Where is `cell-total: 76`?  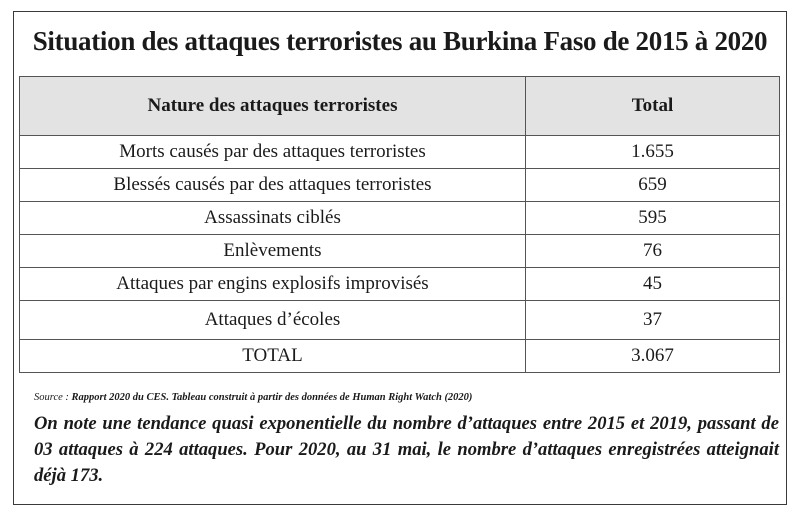
cell-total: 76 is located at coordinates (652, 251).